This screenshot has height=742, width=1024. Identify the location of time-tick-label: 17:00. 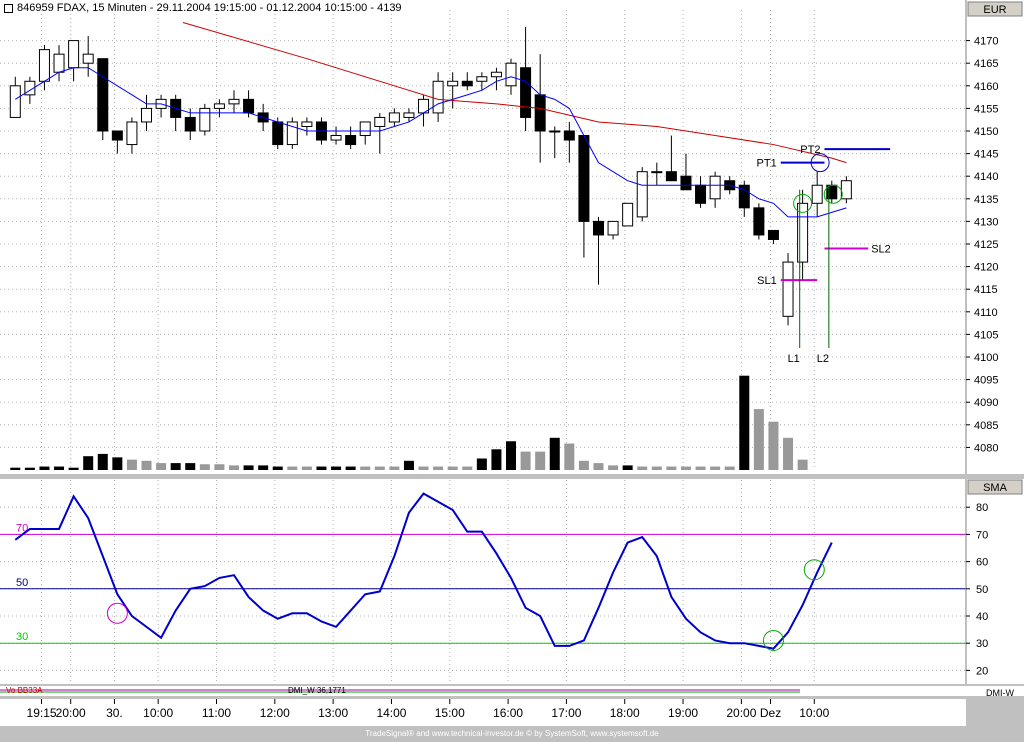
(566, 713).